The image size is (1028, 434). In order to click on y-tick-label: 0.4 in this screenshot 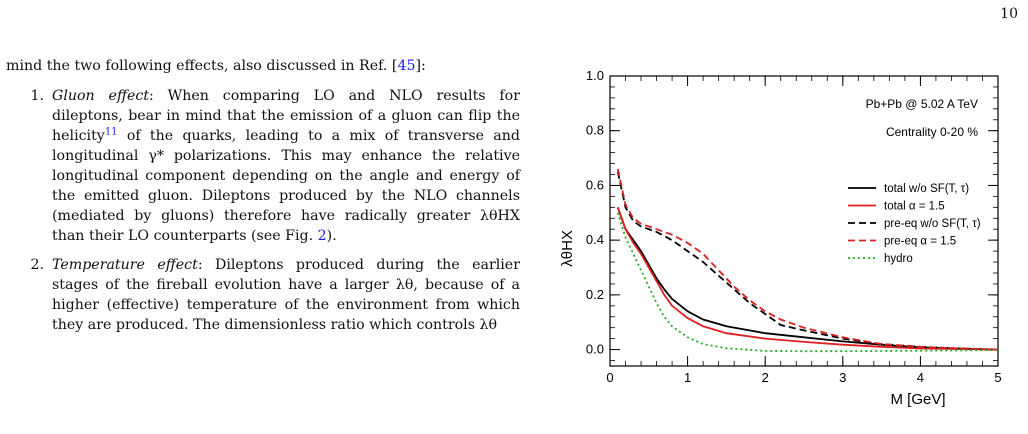, I will do `click(595, 239)`.